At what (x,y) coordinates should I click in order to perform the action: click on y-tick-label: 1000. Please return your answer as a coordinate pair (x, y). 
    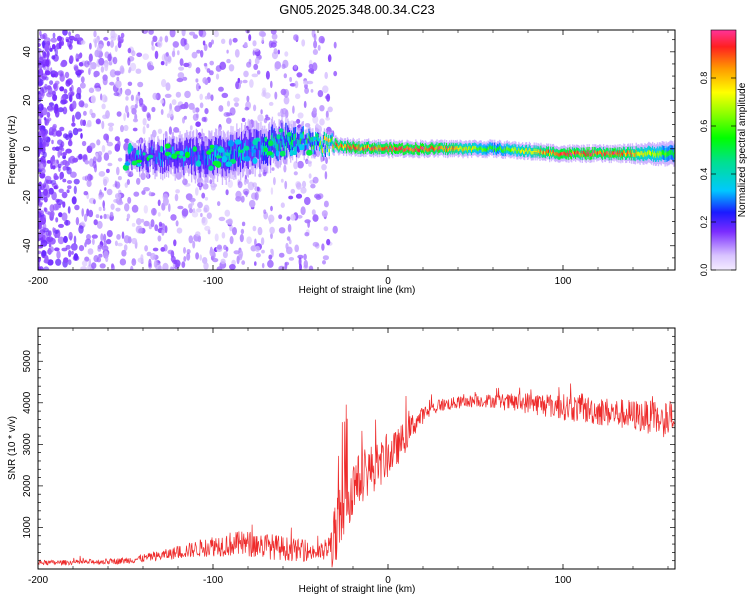
    Looking at the image, I should click on (27, 527).